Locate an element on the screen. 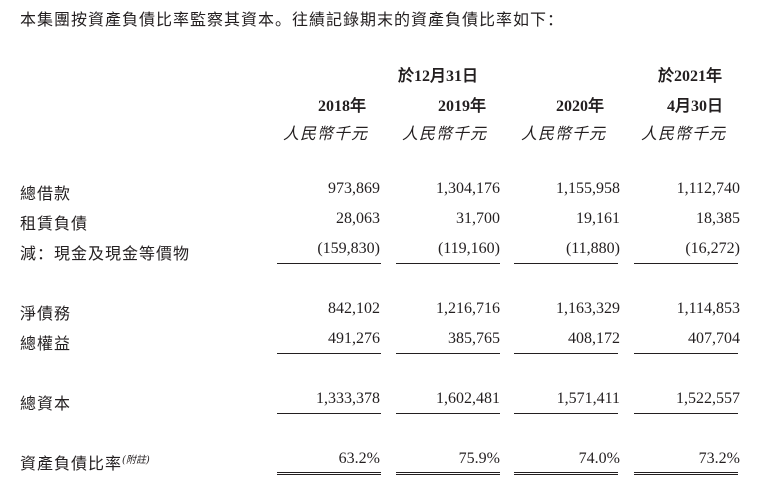 The image size is (764, 482). cell-total-equity-2018: 491,276 is located at coordinates (354, 338).